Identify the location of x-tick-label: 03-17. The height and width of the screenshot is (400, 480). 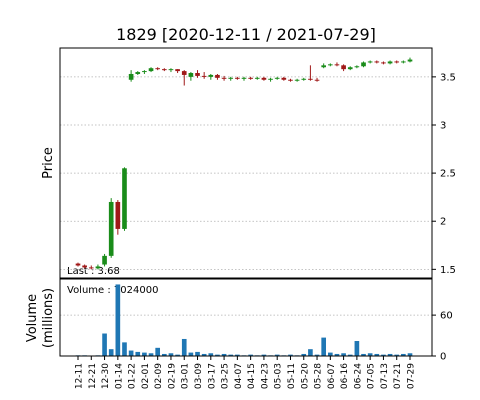
(212, 376).